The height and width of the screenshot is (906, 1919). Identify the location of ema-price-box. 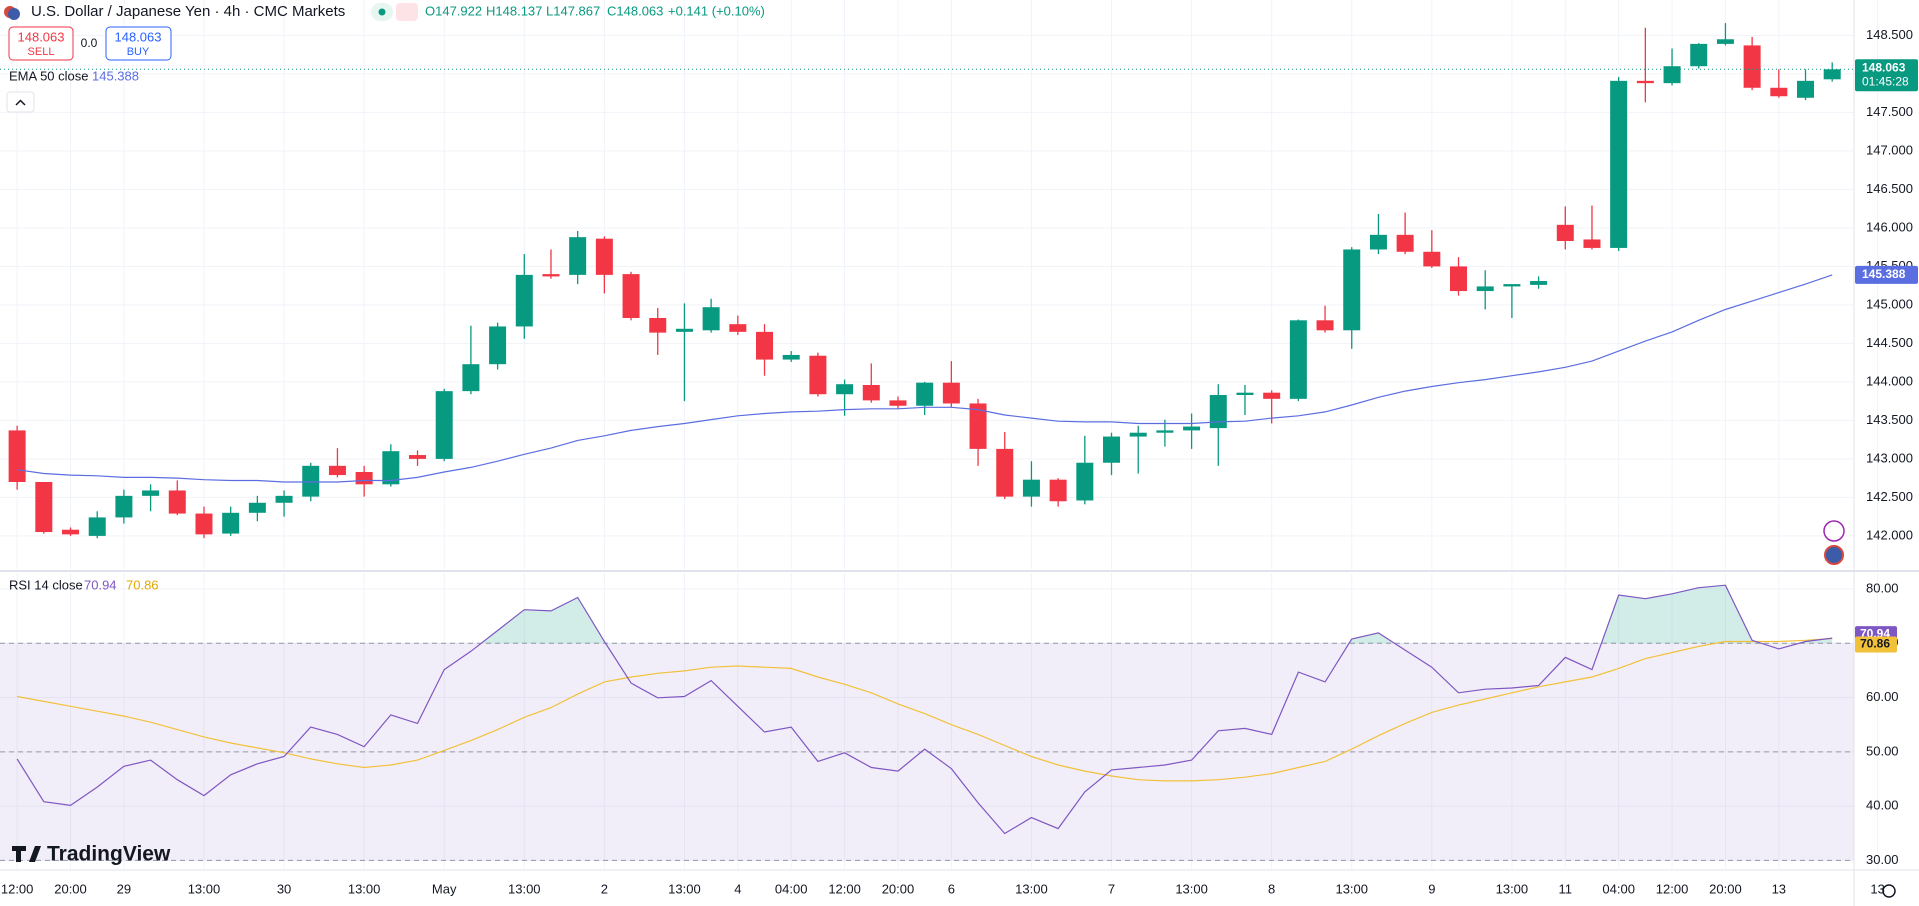
(1886, 274).